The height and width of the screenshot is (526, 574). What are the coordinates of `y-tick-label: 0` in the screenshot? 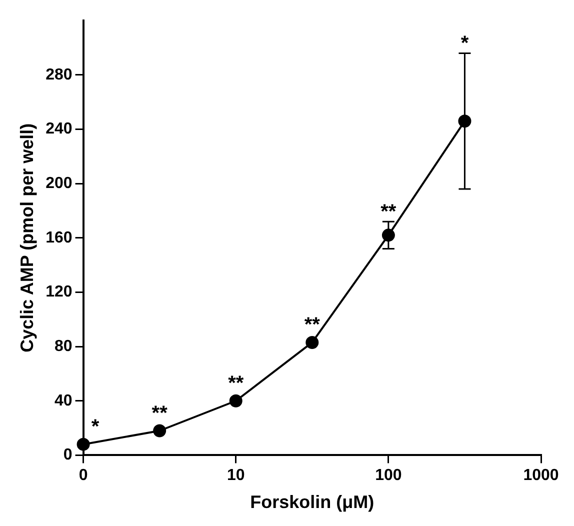 It's located at (67, 455).